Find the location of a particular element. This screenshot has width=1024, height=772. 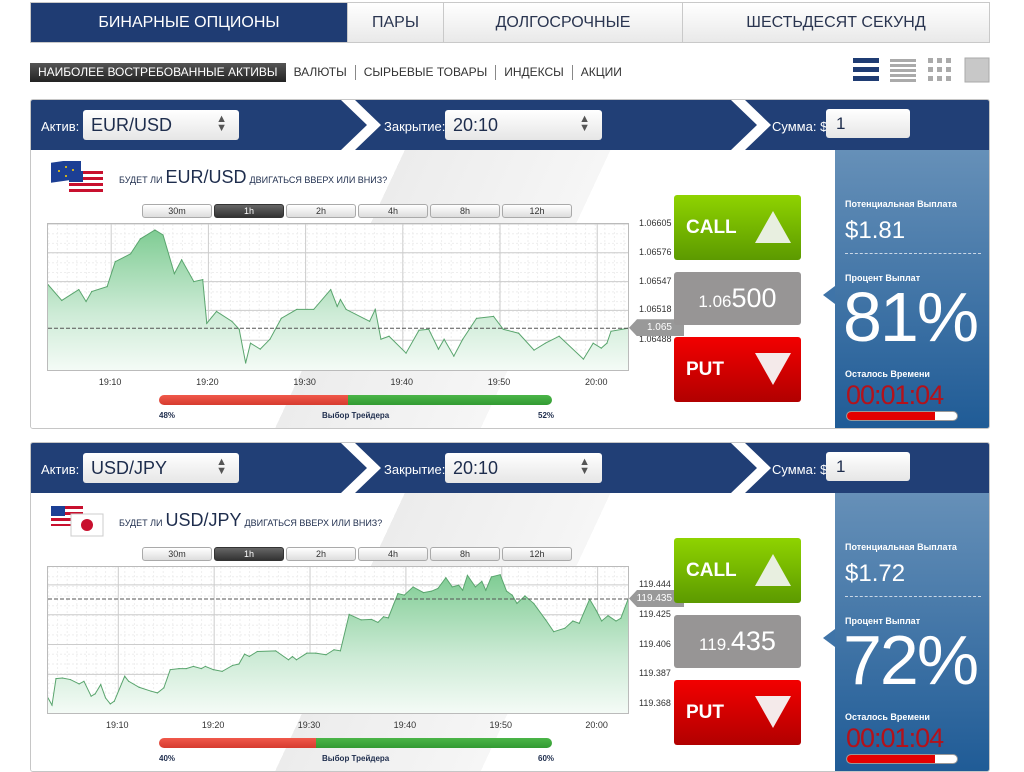

asset-select: USD/JPY ▲ ▼ is located at coordinates (161, 468).